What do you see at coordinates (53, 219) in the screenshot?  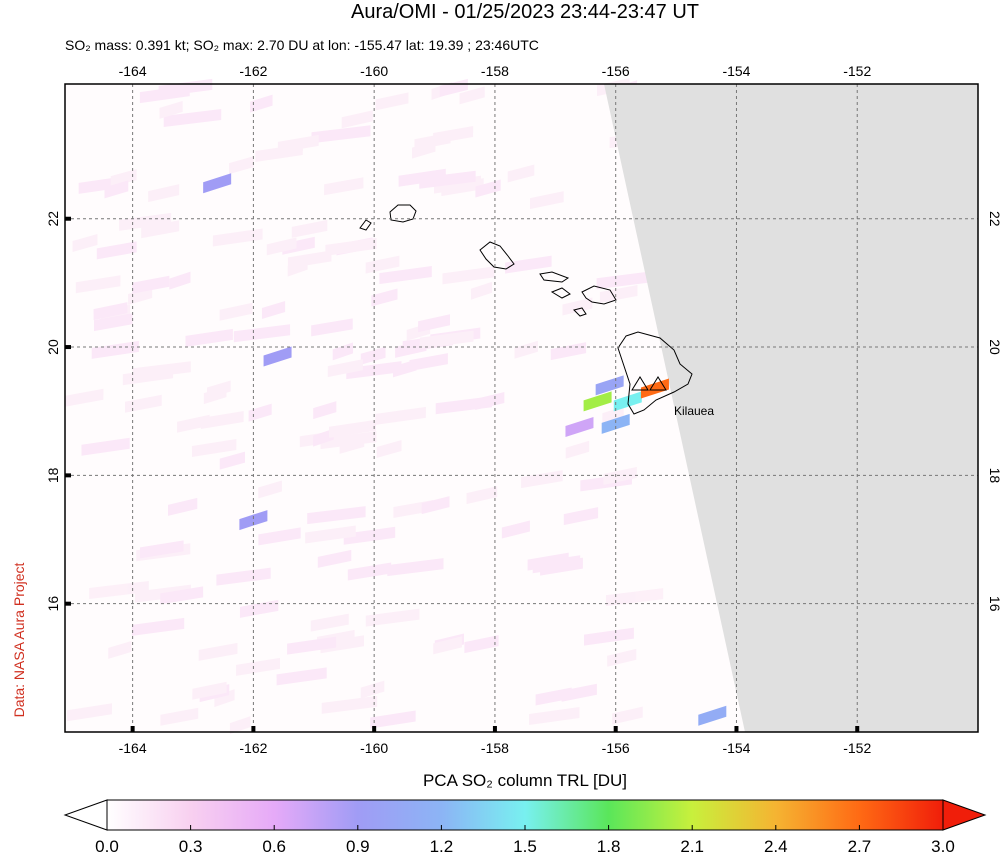 I see `y-tick-label: 22` at bounding box center [53, 219].